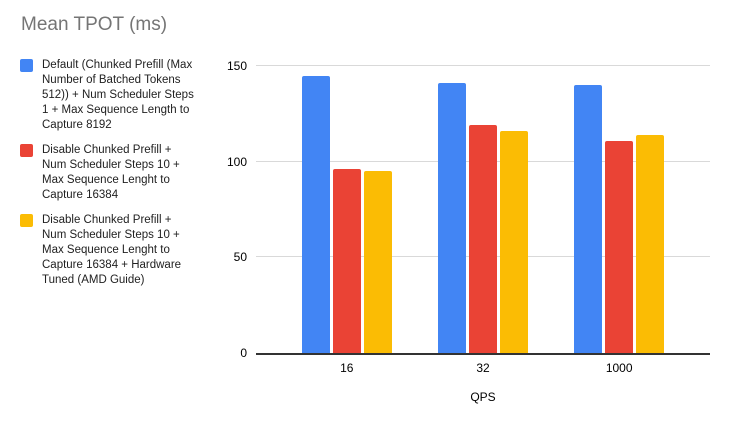 The width and height of the screenshot is (731, 428). I want to click on x-category-label: 32, so click(483, 368).